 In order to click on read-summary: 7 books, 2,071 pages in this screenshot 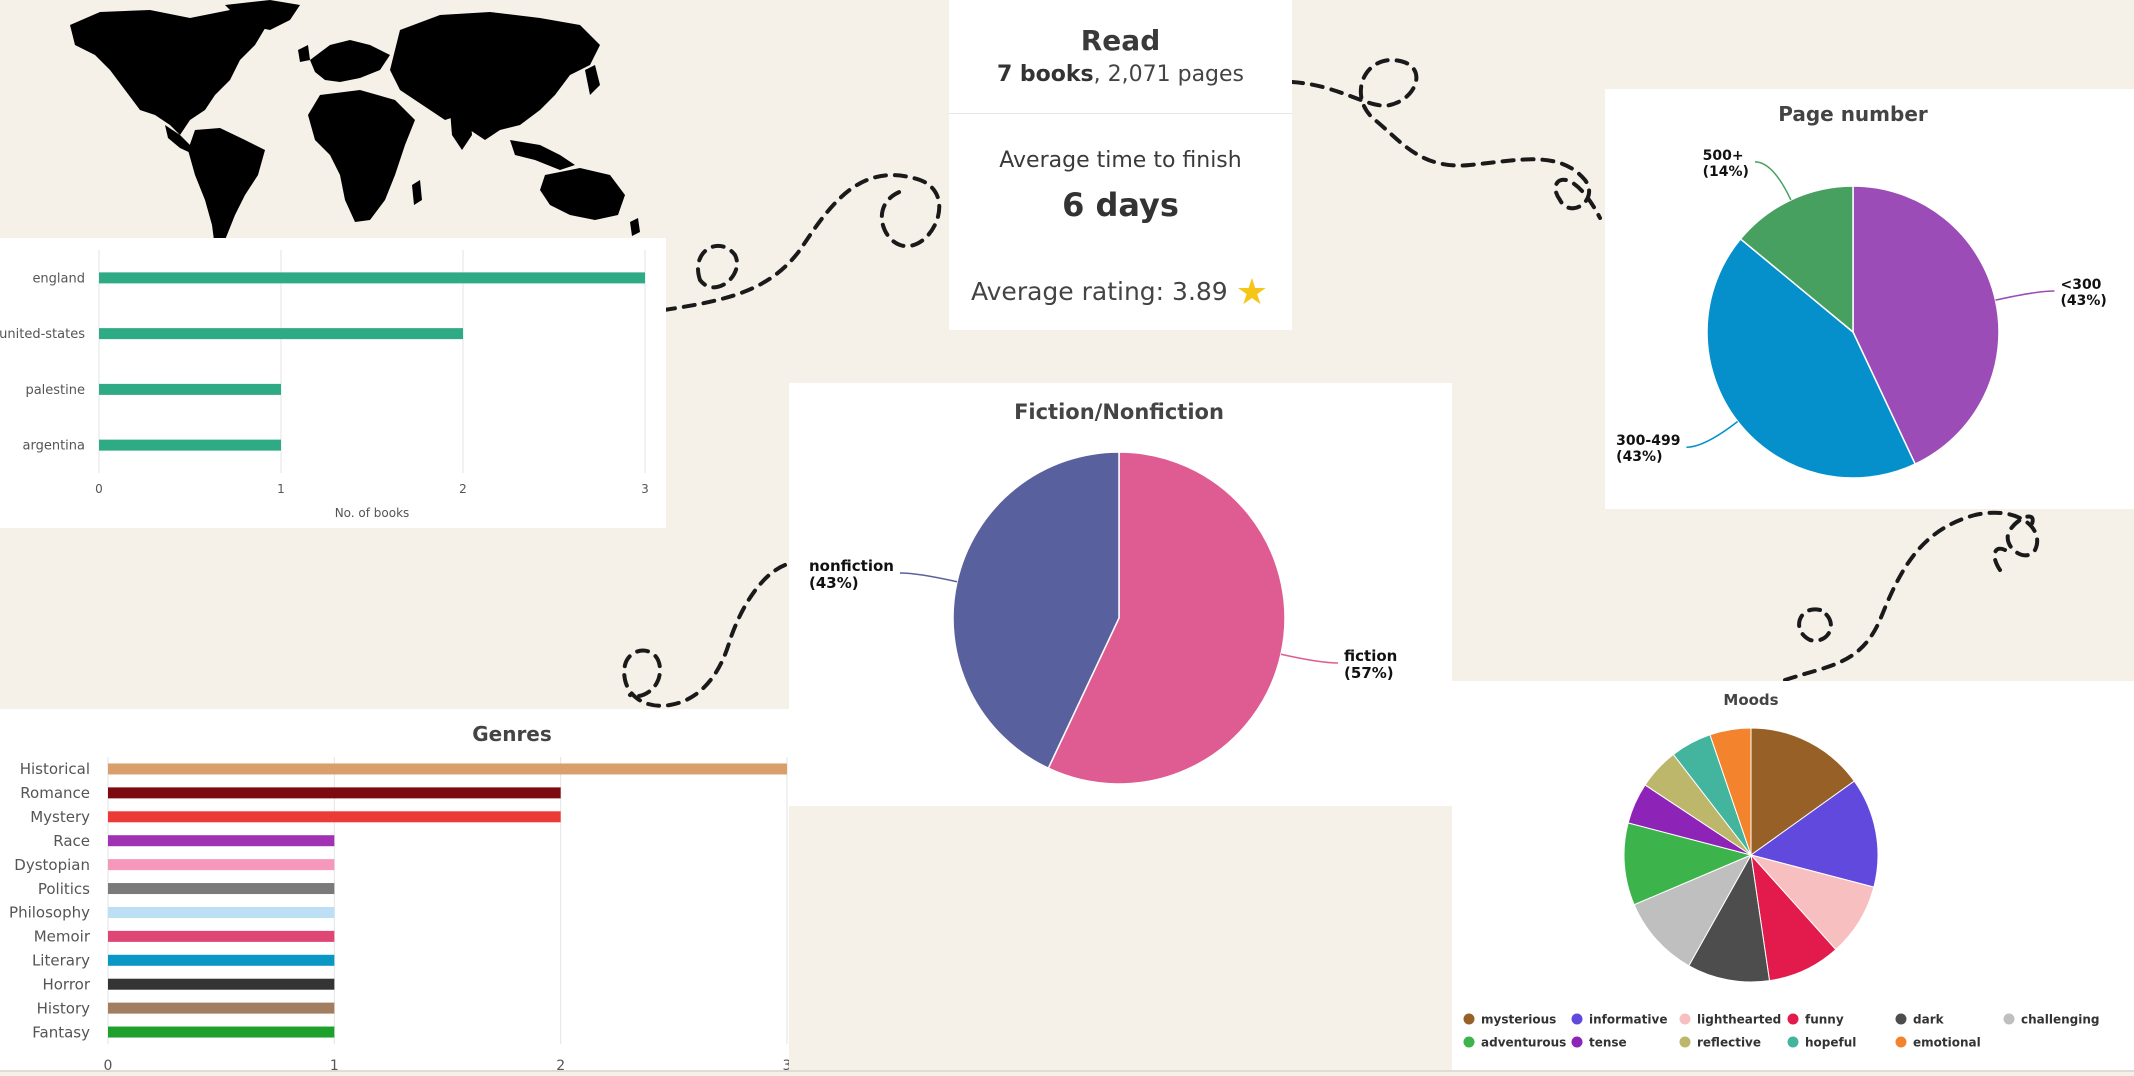, I will do `click(1120, 74)`.